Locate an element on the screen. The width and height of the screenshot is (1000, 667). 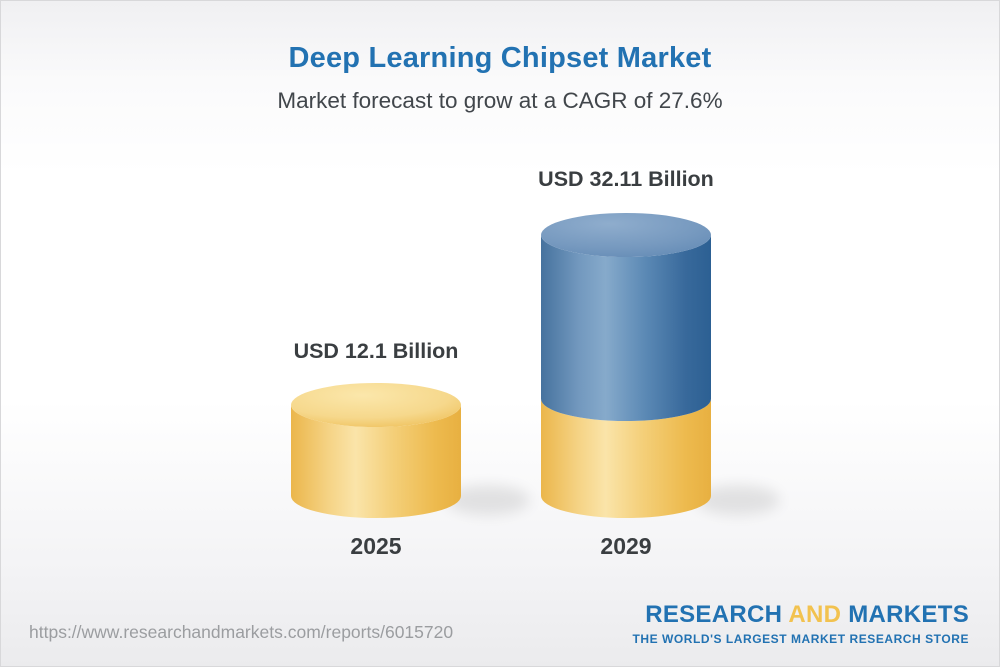
logo-word-markets: MARKETS is located at coordinates (908, 614).